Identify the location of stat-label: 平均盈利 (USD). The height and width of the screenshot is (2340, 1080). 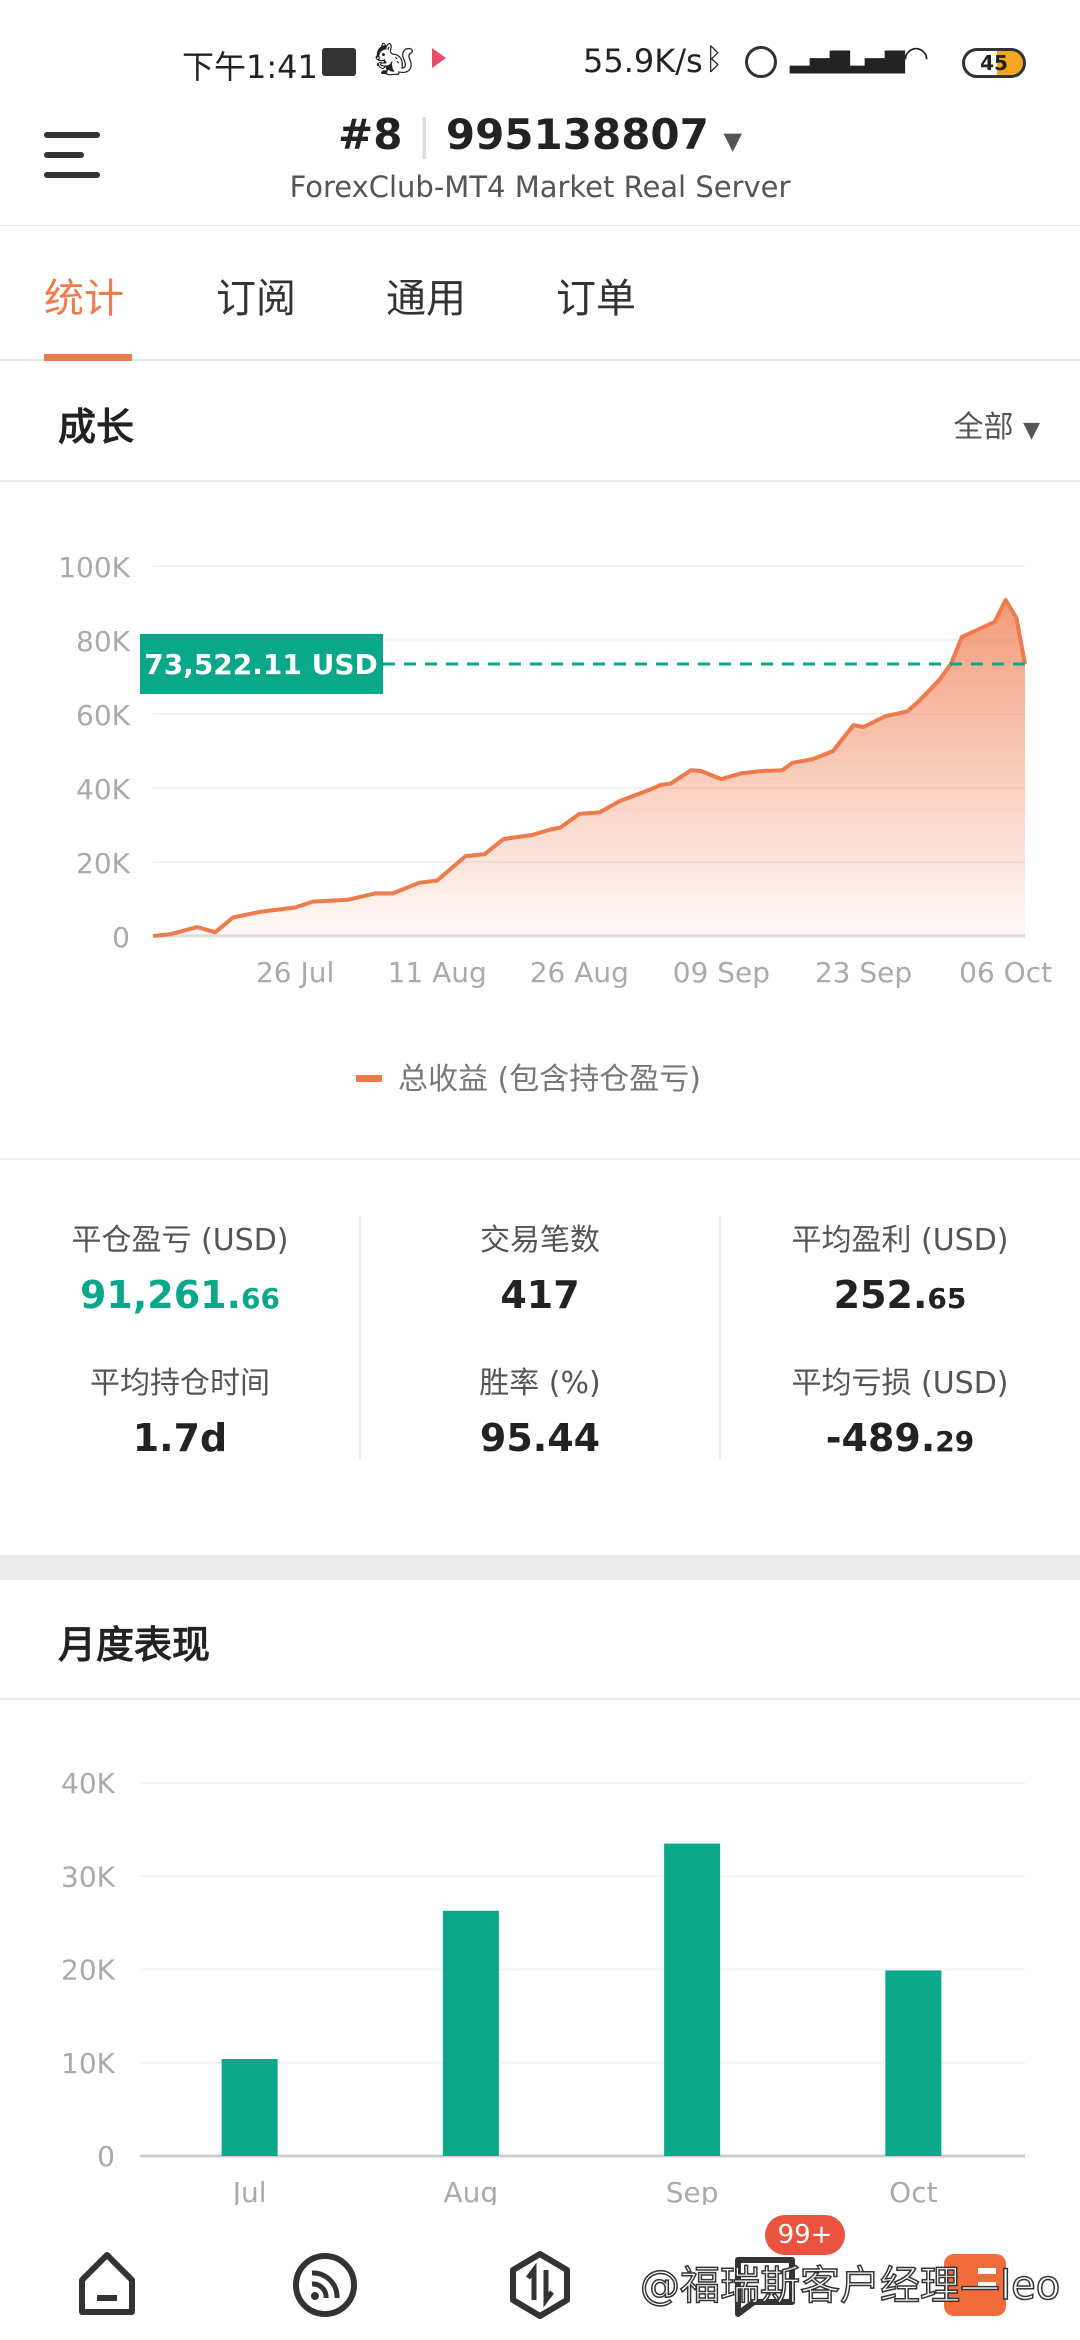
(900, 1240).